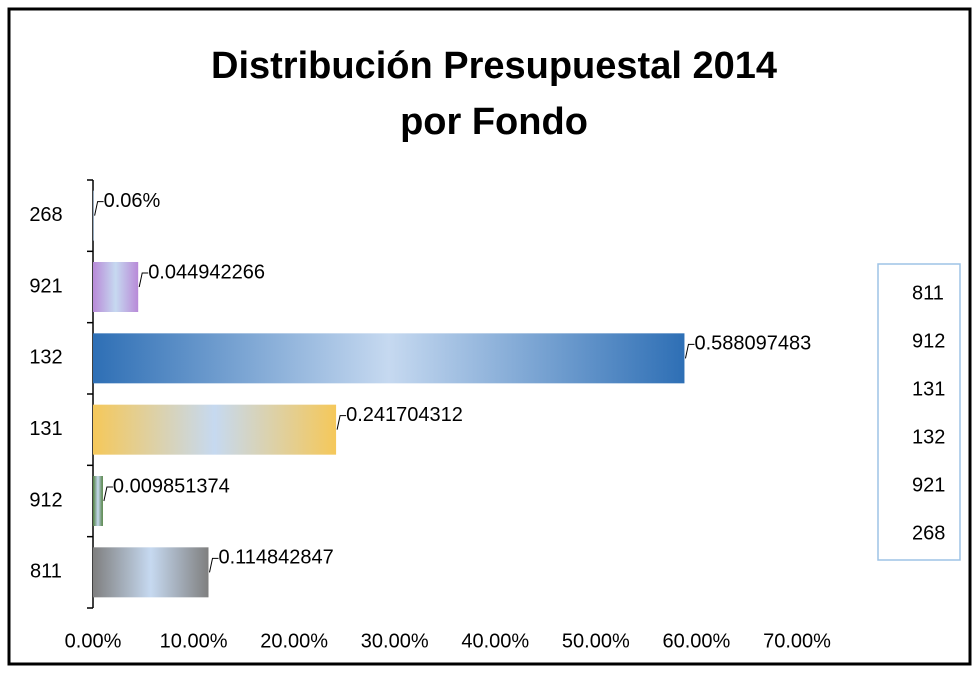  Describe the element at coordinates (797, 641) in the screenshot. I see `x-tick-label: 70.00%` at that location.